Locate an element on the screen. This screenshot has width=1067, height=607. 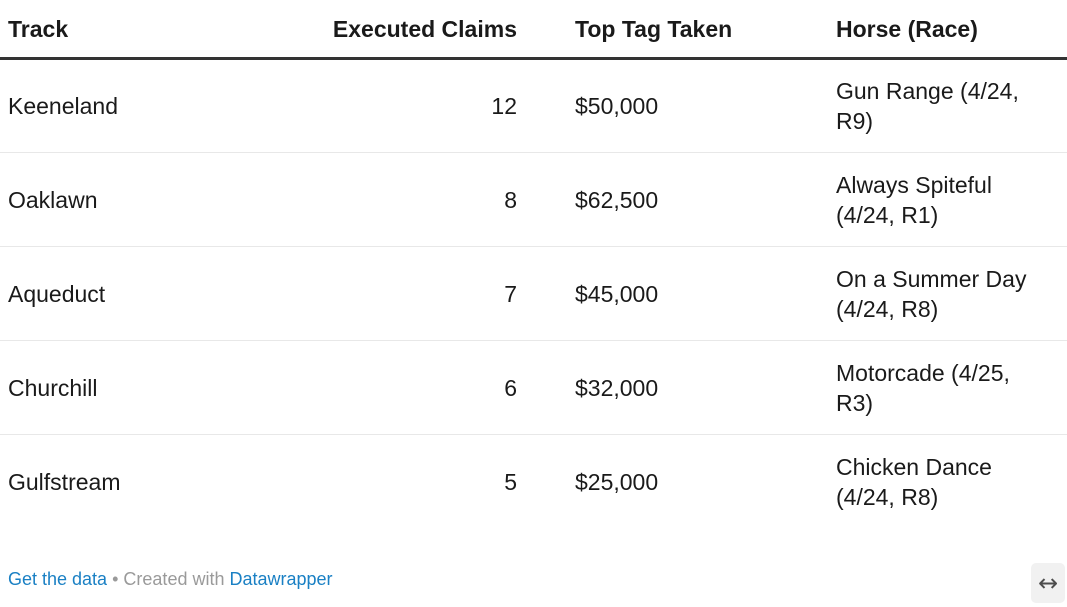
cell-top-tag-taken: $32,000 is located at coordinates (676, 387).